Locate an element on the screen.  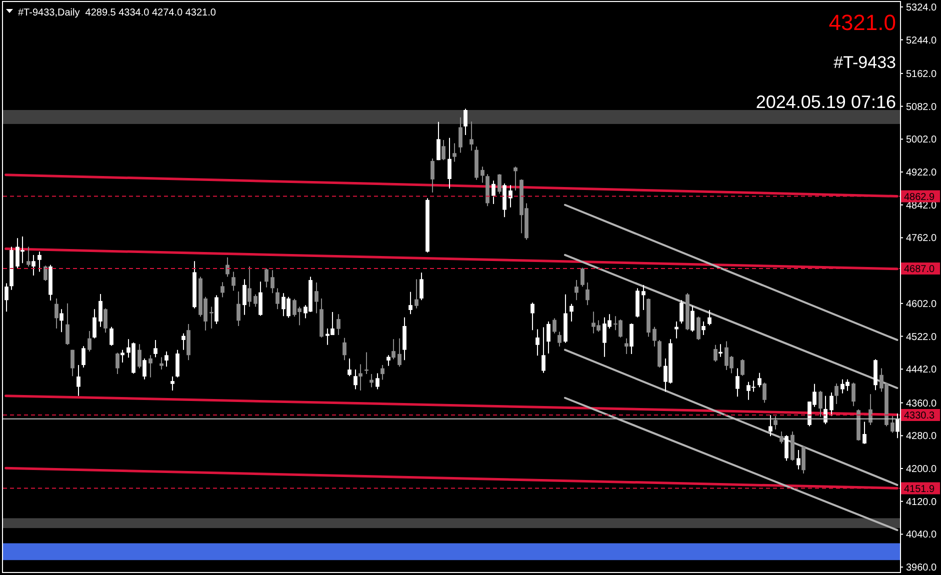
ref-line-label: 4687.0 is located at coordinates (920, 270).